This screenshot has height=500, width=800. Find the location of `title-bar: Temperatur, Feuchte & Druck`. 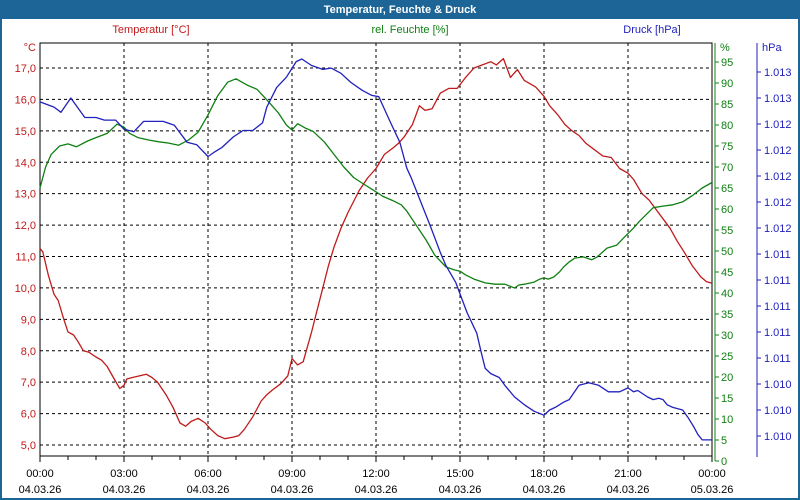

title-bar: Temperatur, Feuchte & Druck is located at coordinates (400, 10).